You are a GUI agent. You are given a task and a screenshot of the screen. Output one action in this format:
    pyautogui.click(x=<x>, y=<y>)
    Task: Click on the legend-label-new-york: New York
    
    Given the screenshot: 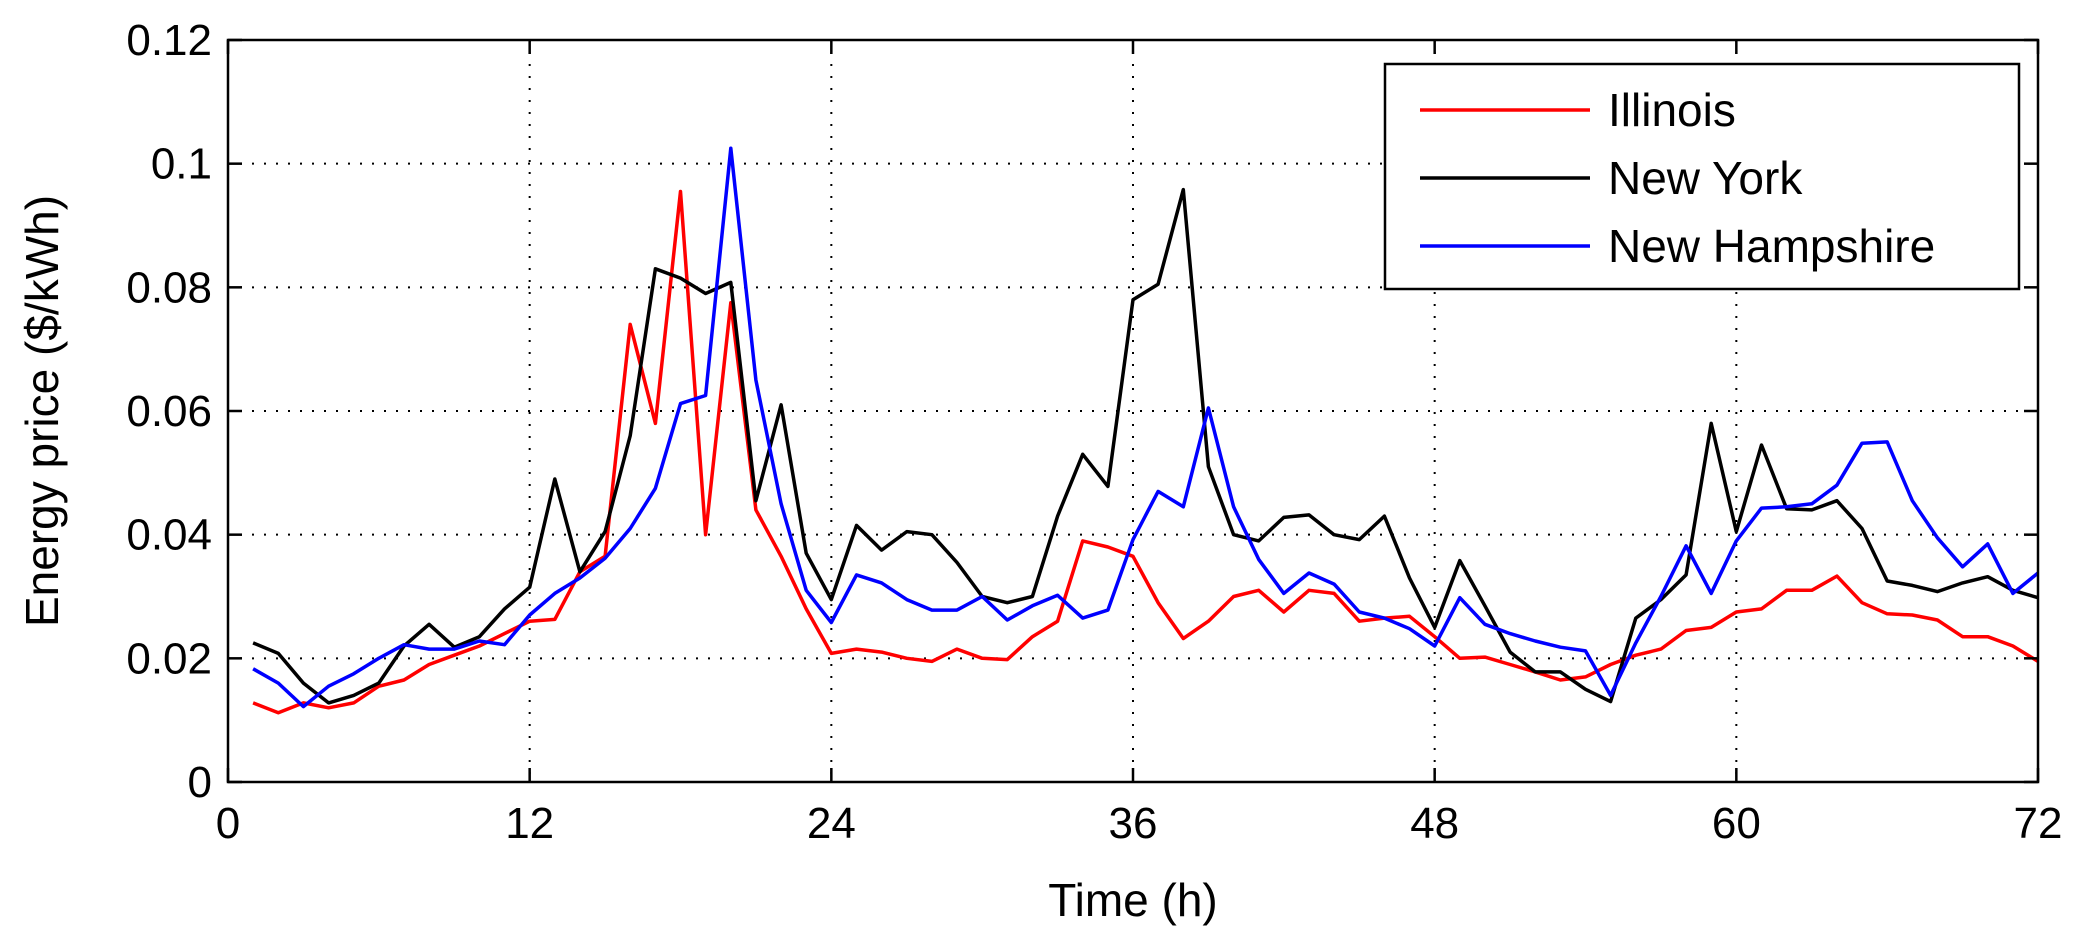 What is the action you would take?
    pyautogui.click(x=1705, y=178)
    